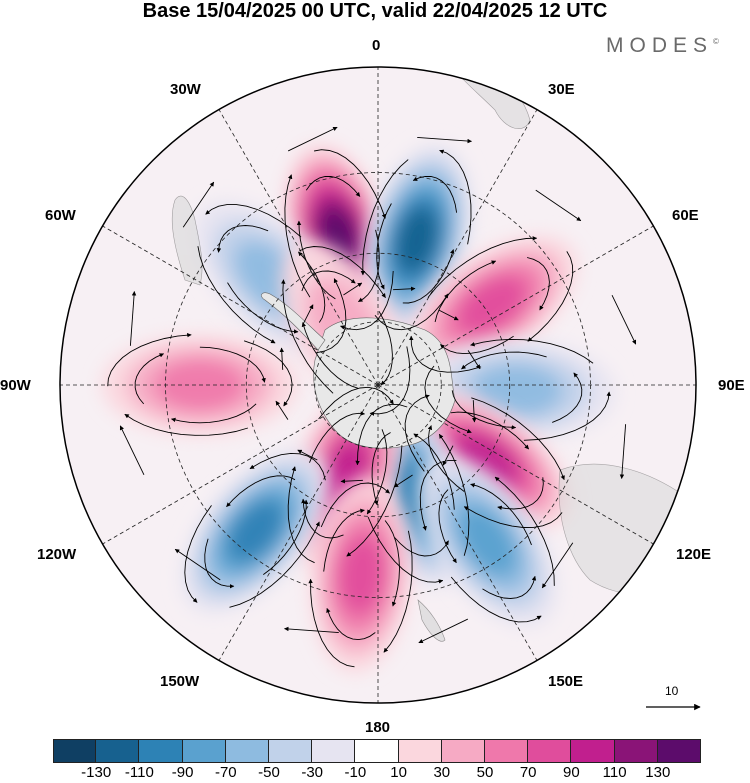 This screenshot has width=750, height=783. I want to click on colorbar-tick-label: -130, so click(96, 772).